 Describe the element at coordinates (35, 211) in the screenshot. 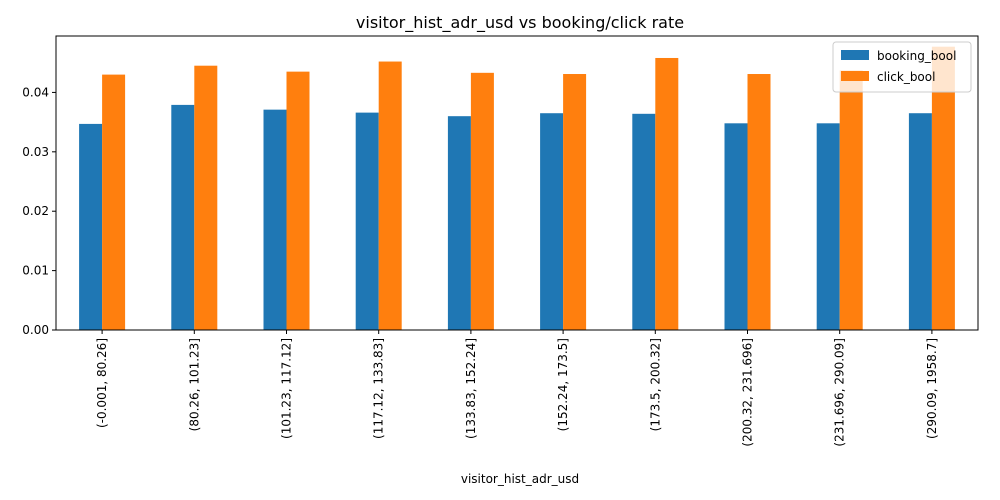

I see `y-tick-label: 0.02` at that location.